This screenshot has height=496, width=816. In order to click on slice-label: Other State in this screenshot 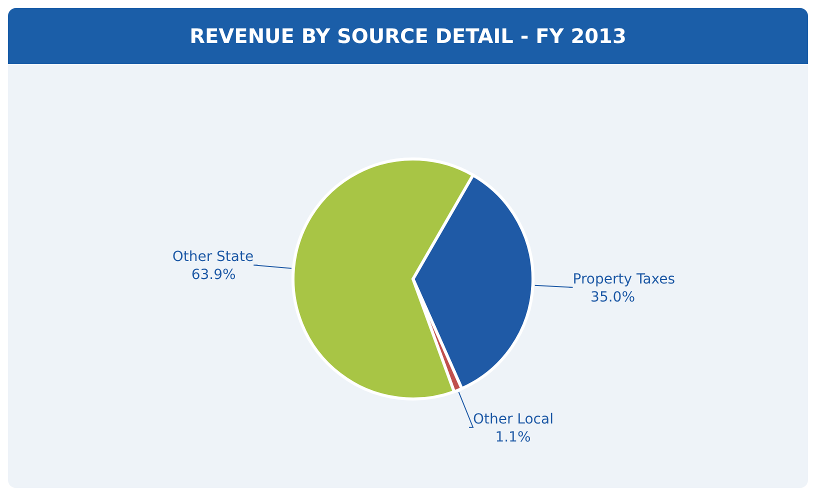, I will do `click(213, 257)`.